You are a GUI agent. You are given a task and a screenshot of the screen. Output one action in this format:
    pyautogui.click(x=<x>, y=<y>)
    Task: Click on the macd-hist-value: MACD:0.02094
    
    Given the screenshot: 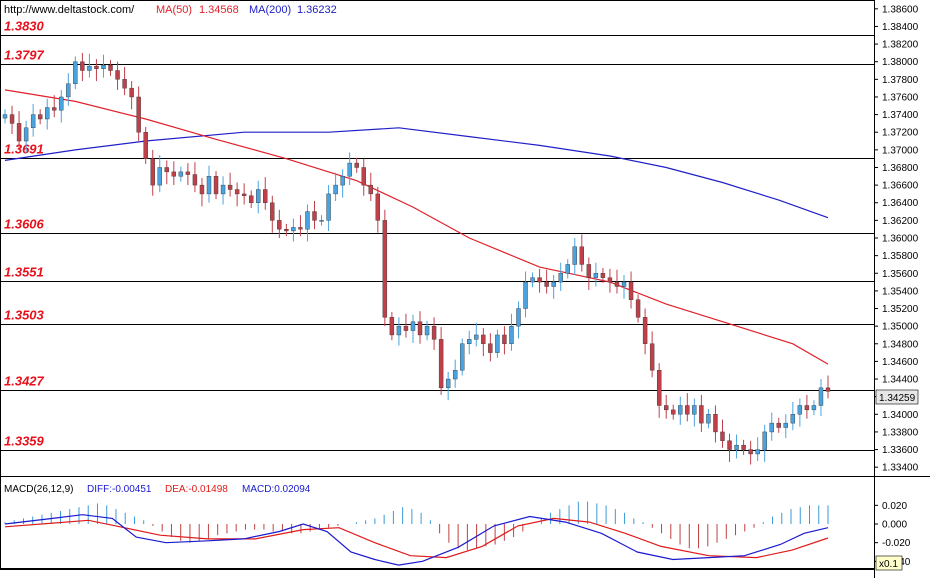 What is the action you would take?
    pyautogui.click(x=276, y=489)
    